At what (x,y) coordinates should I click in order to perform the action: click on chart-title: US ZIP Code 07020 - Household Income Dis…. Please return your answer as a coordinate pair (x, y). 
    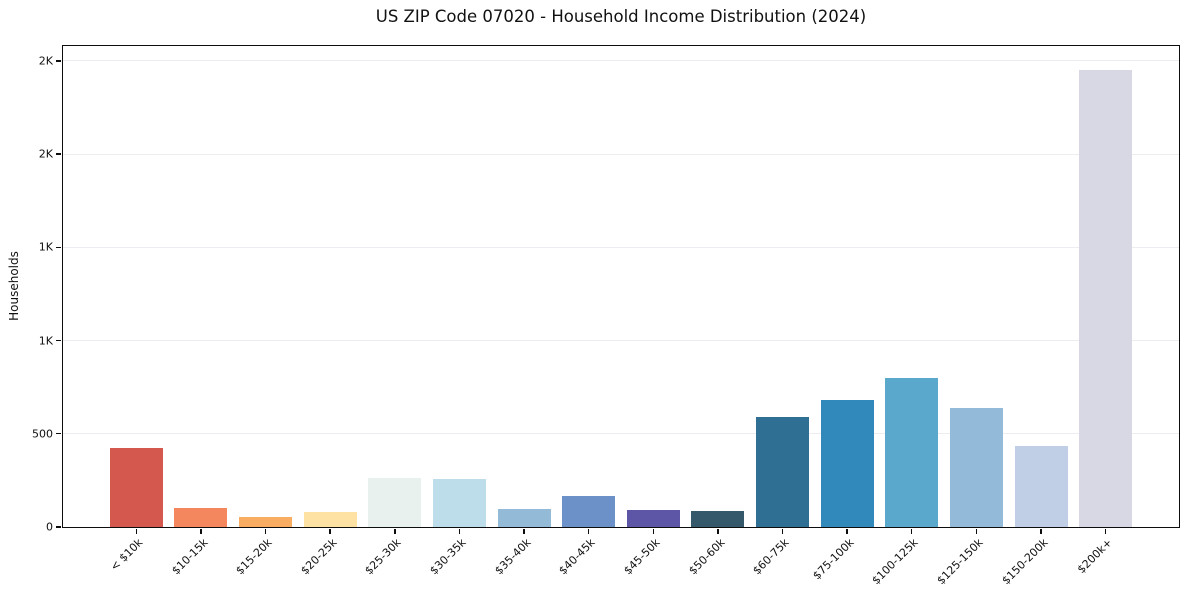
    Looking at the image, I should click on (621, 16).